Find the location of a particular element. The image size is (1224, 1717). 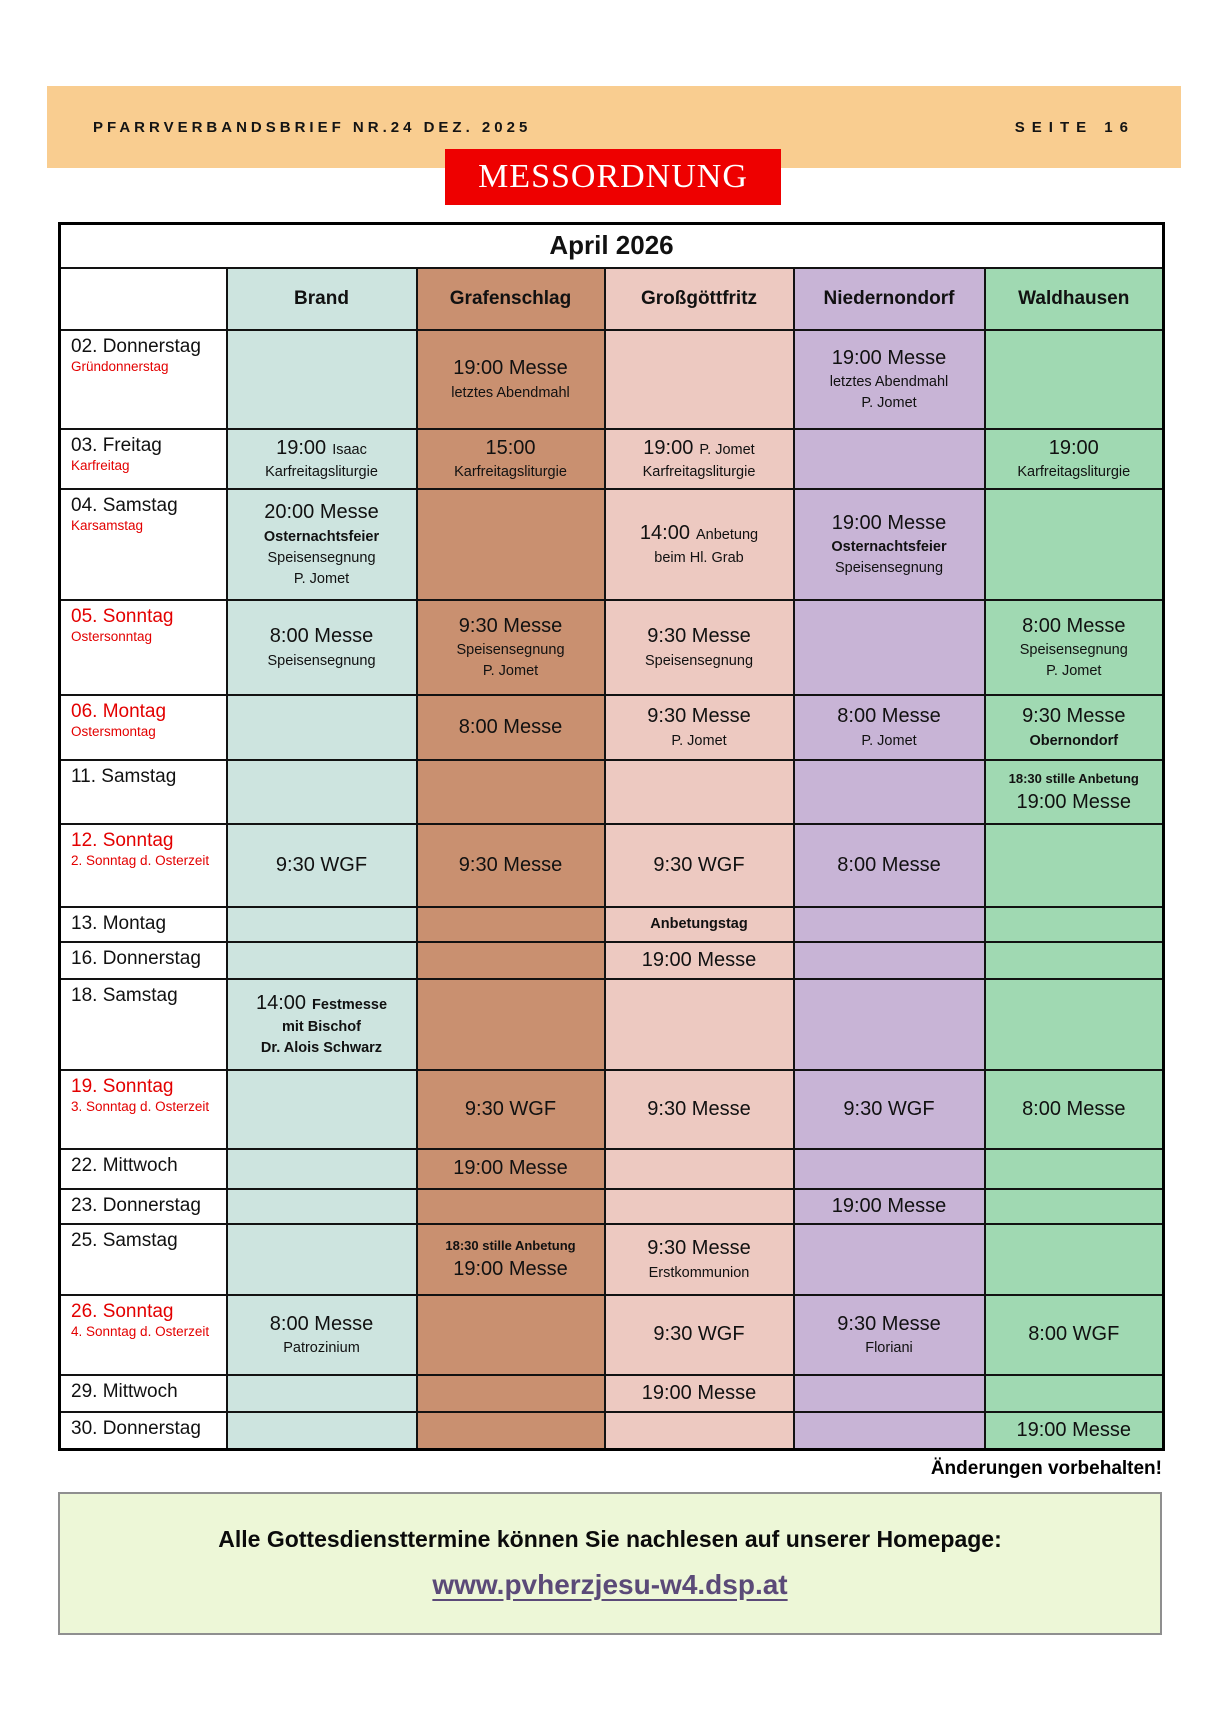

schedule-entry-text: 20:00 Messe is located at coordinates (321, 512).